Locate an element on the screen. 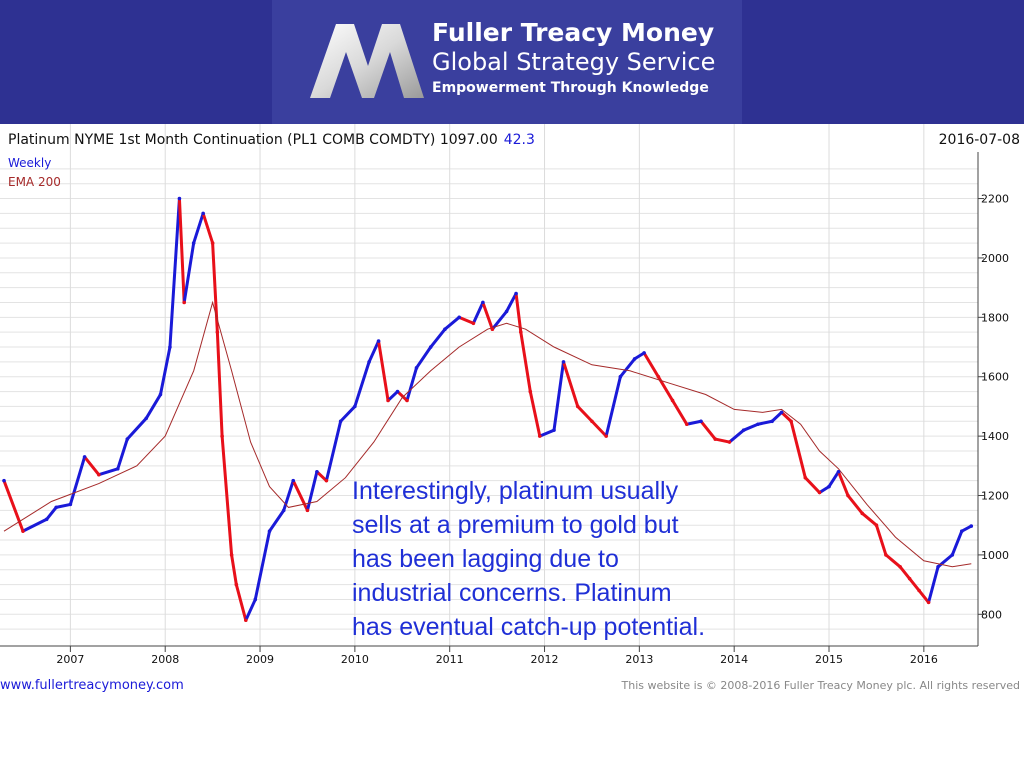 Image resolution: width=1024 pixels, height=768 pixels. brand-tagline: Empowerment Through Knowledge is located at coordinates (570, 88).